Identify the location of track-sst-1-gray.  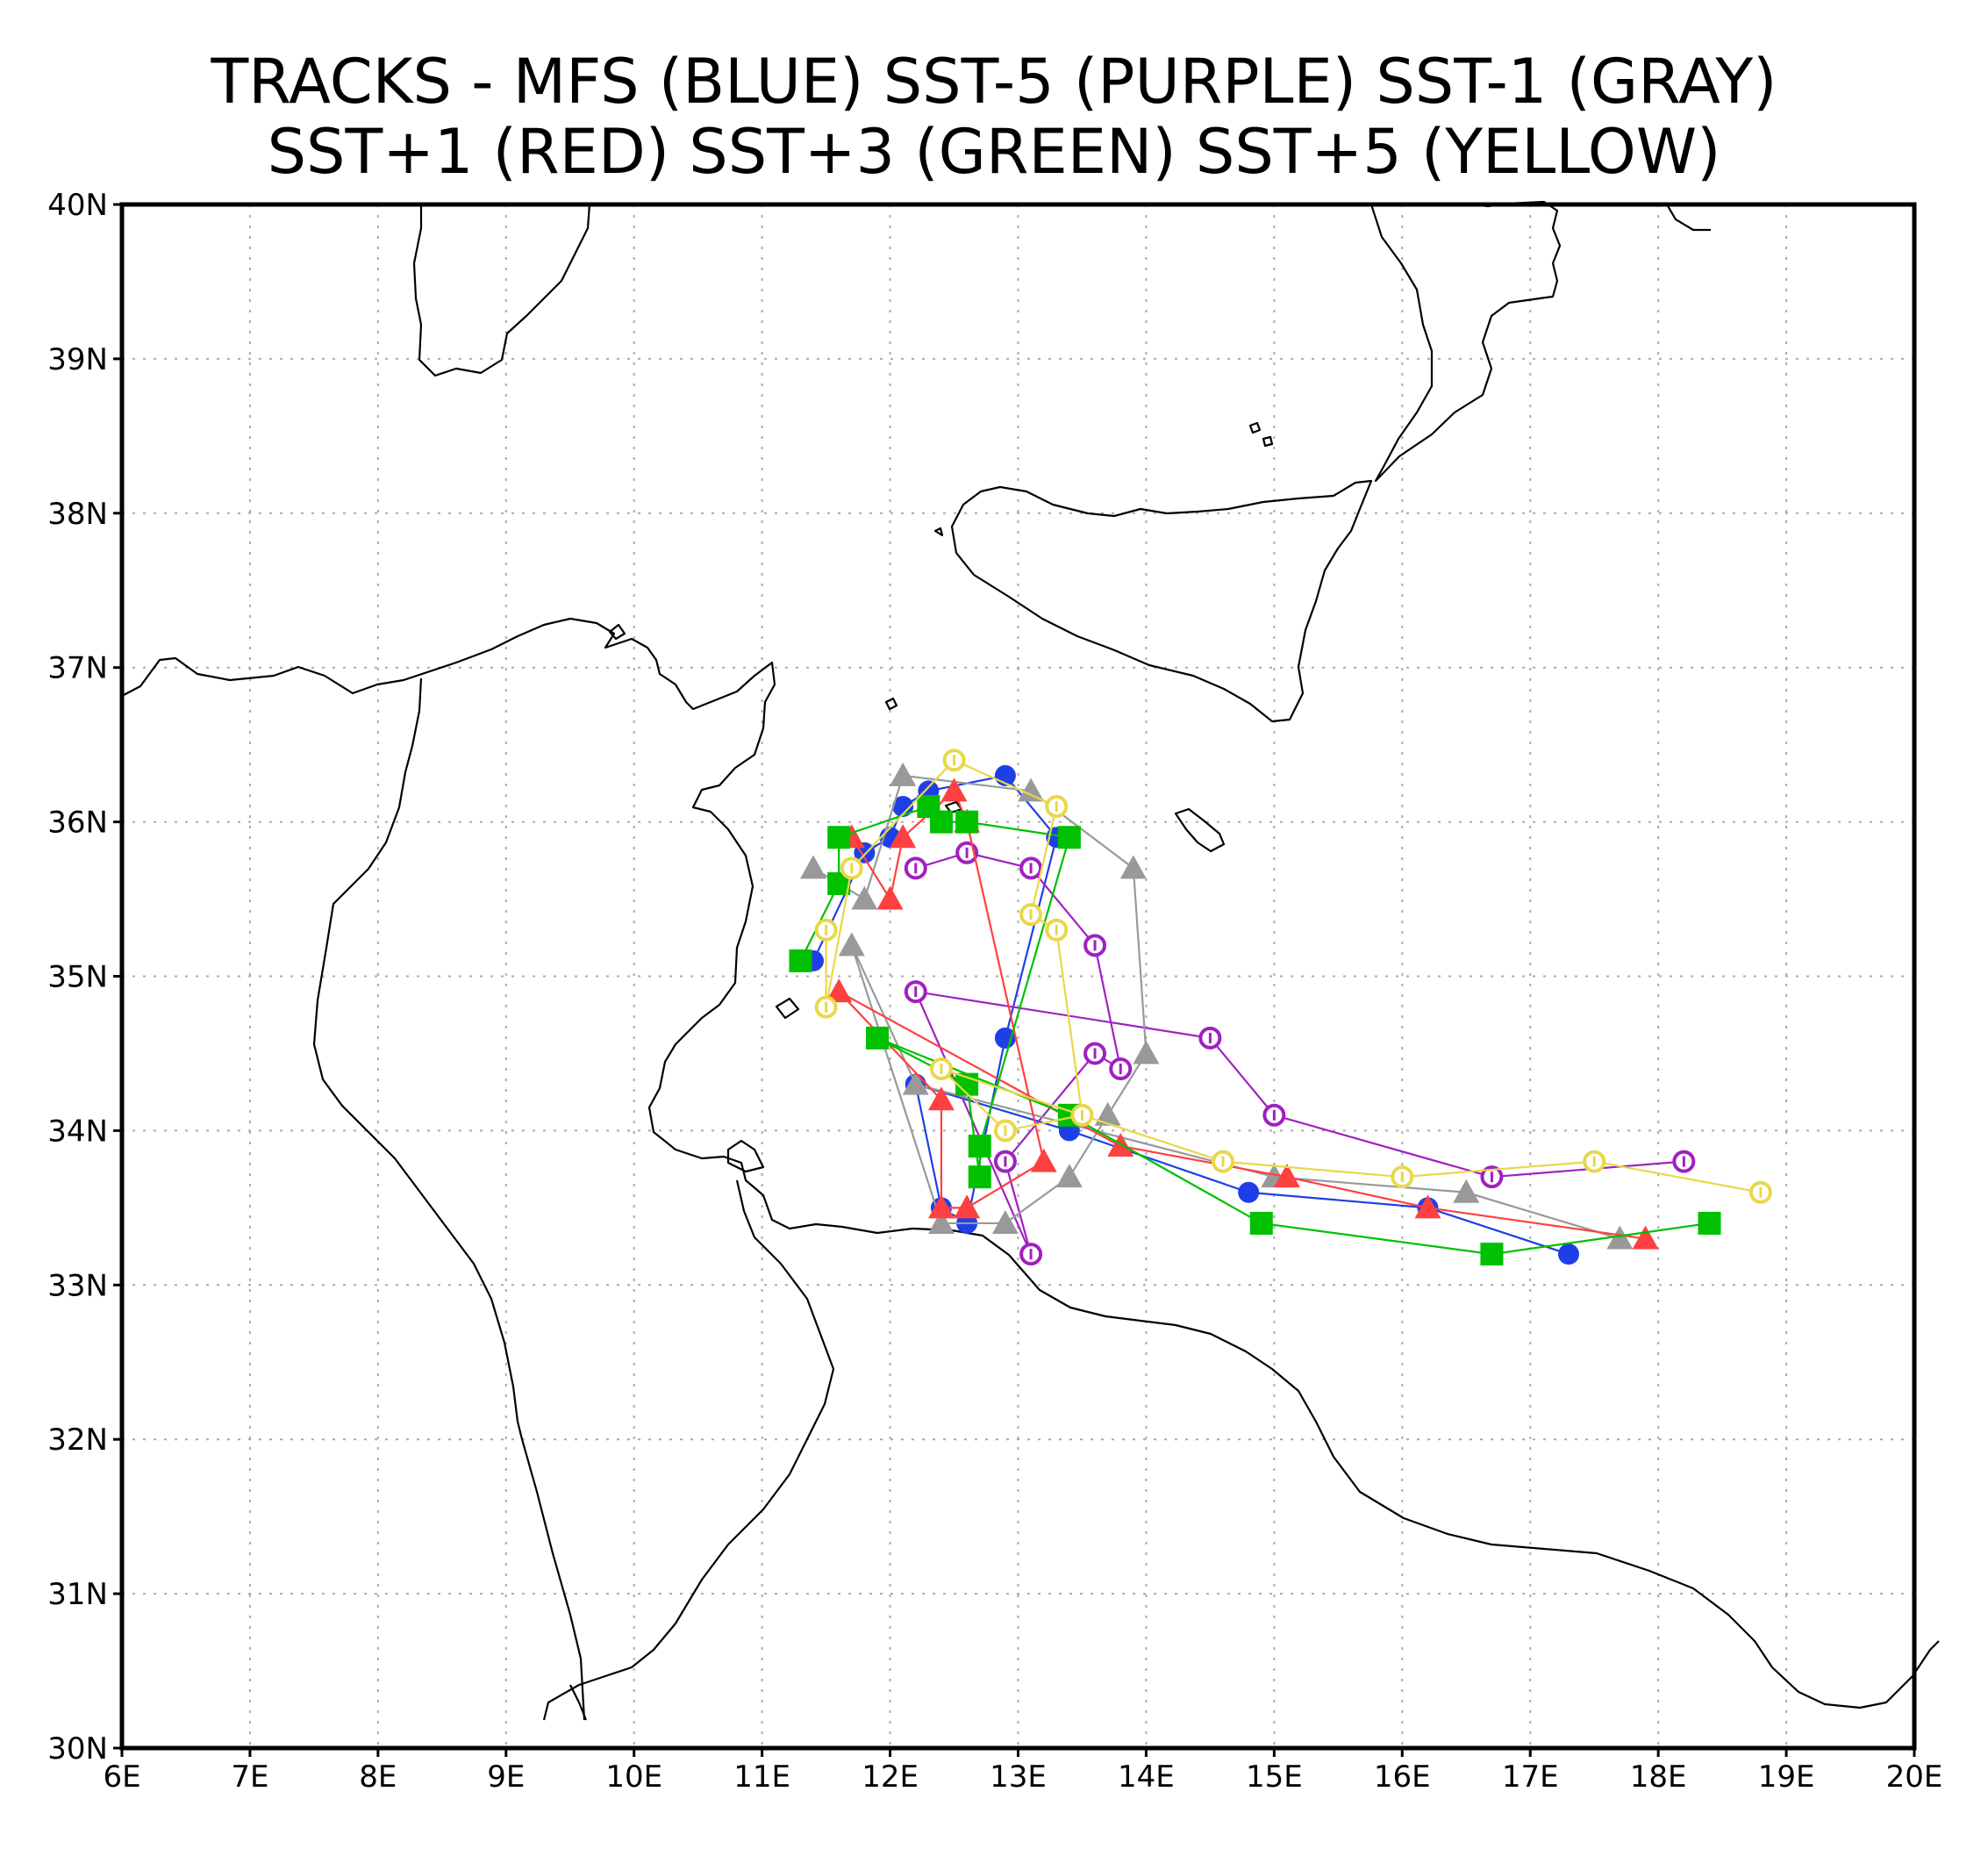
(1217, 1006).